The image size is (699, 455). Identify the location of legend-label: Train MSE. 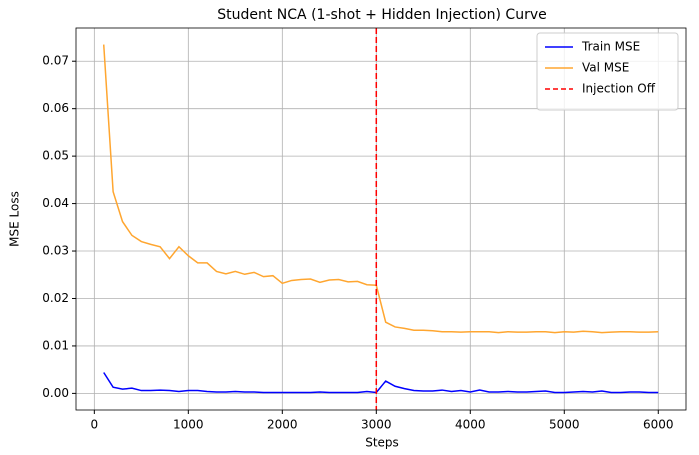
(610, 47).